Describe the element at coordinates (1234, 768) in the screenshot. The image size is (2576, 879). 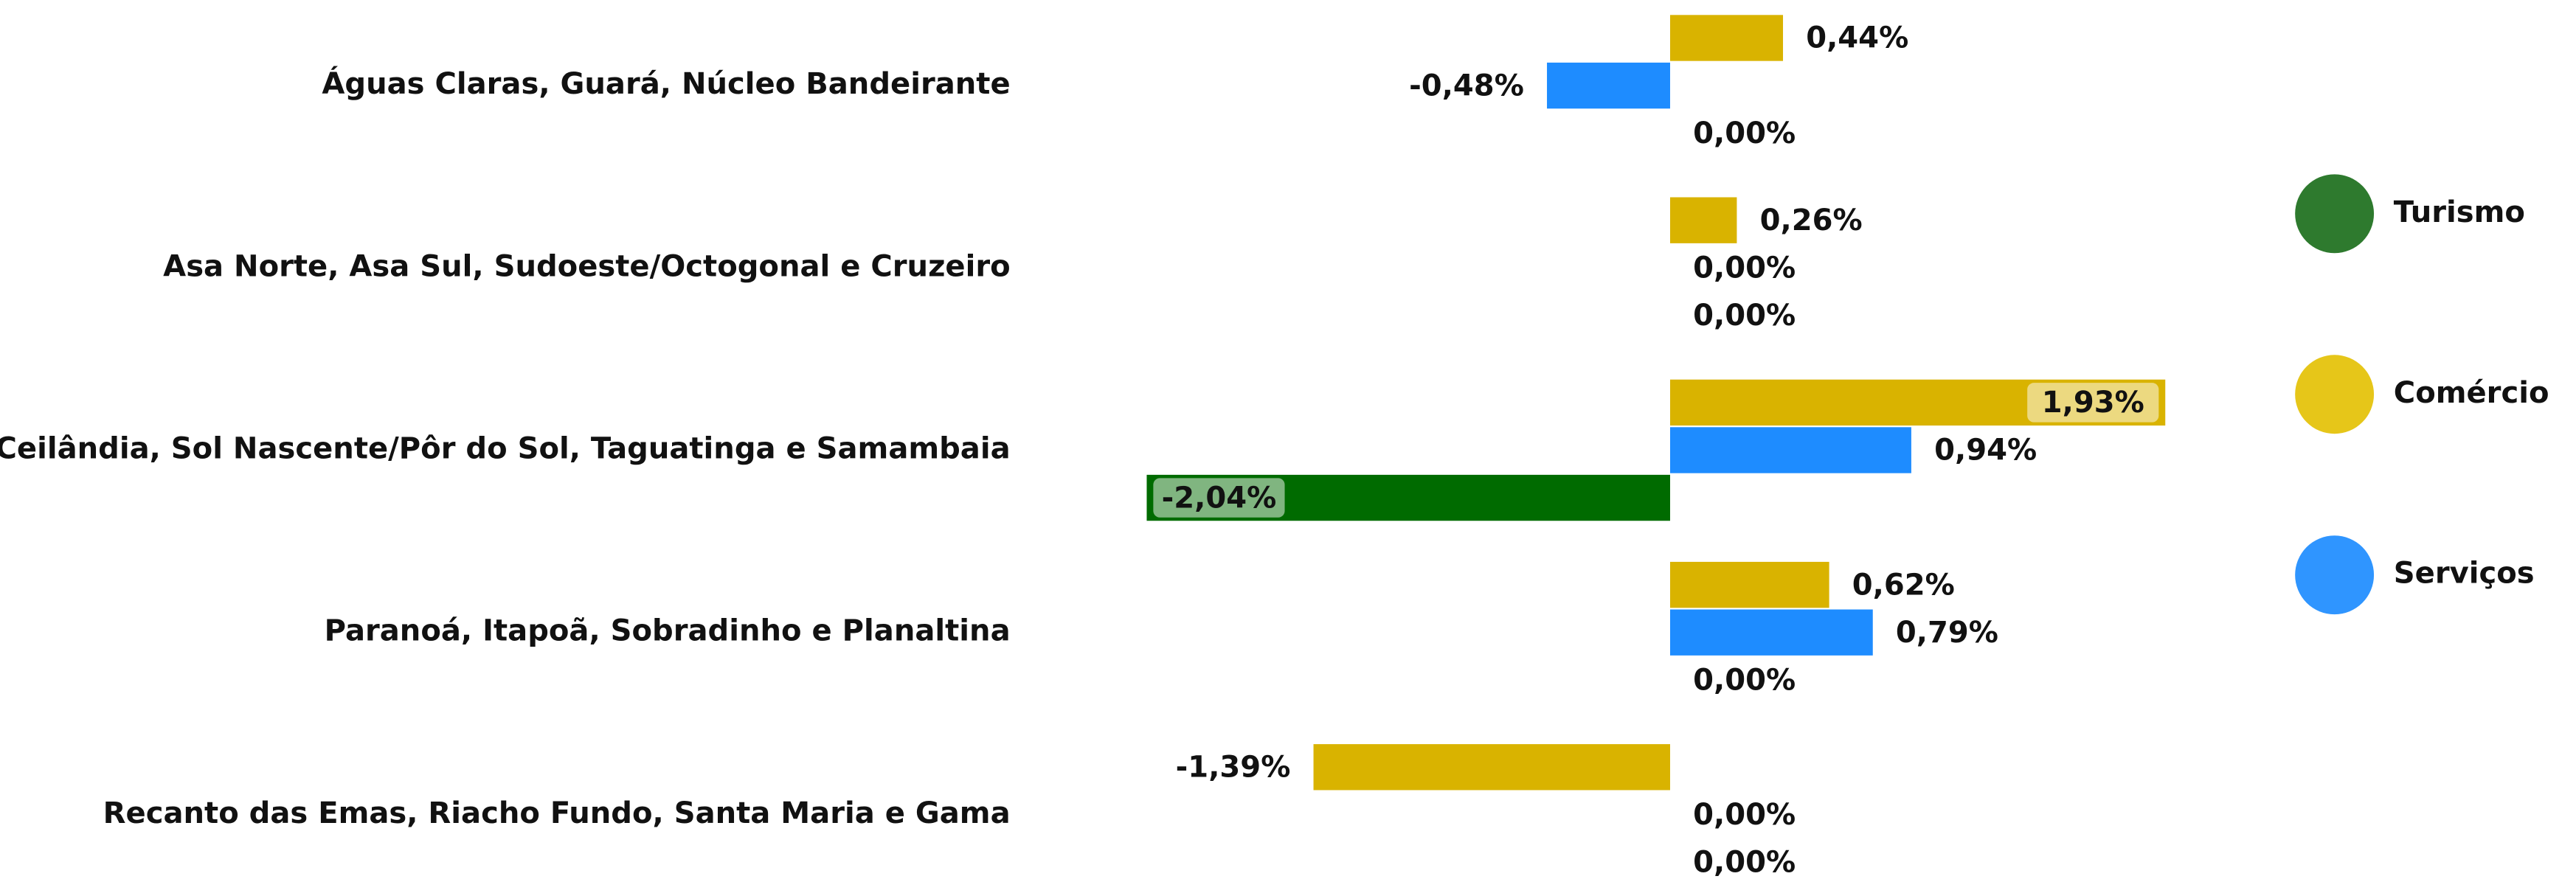
I see `value-label: -1,39%` at that location.